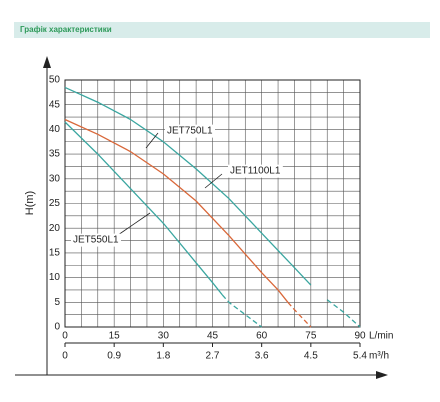 Image resolution: width=440 pixels, height=402 pixels. I want to click on y-tick-label: 35, so click(55, 154).